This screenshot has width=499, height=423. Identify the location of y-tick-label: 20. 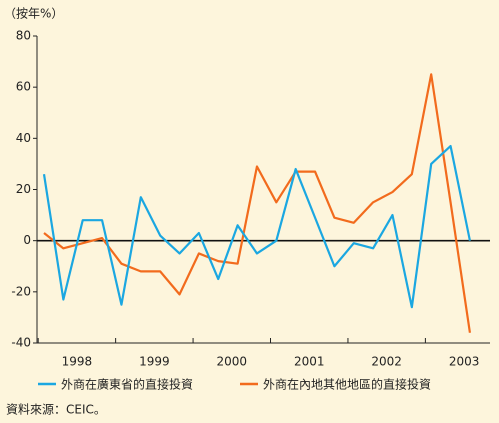
(23, 189).